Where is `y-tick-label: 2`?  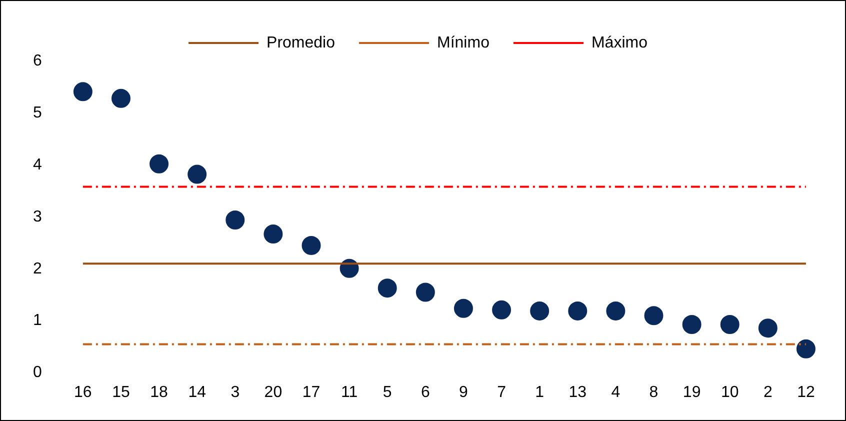 y-tick-label: 2 is located at coordinates (37, 269).